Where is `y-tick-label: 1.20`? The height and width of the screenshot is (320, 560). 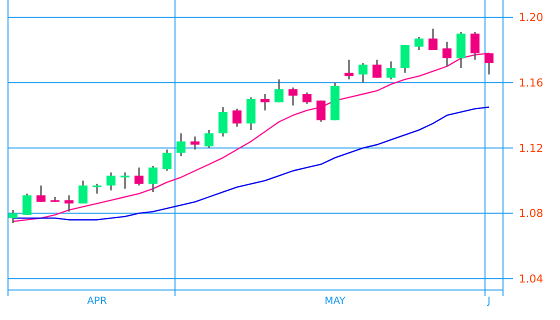 y-tick-label: 1.20 is located at coordinates (531, 17).